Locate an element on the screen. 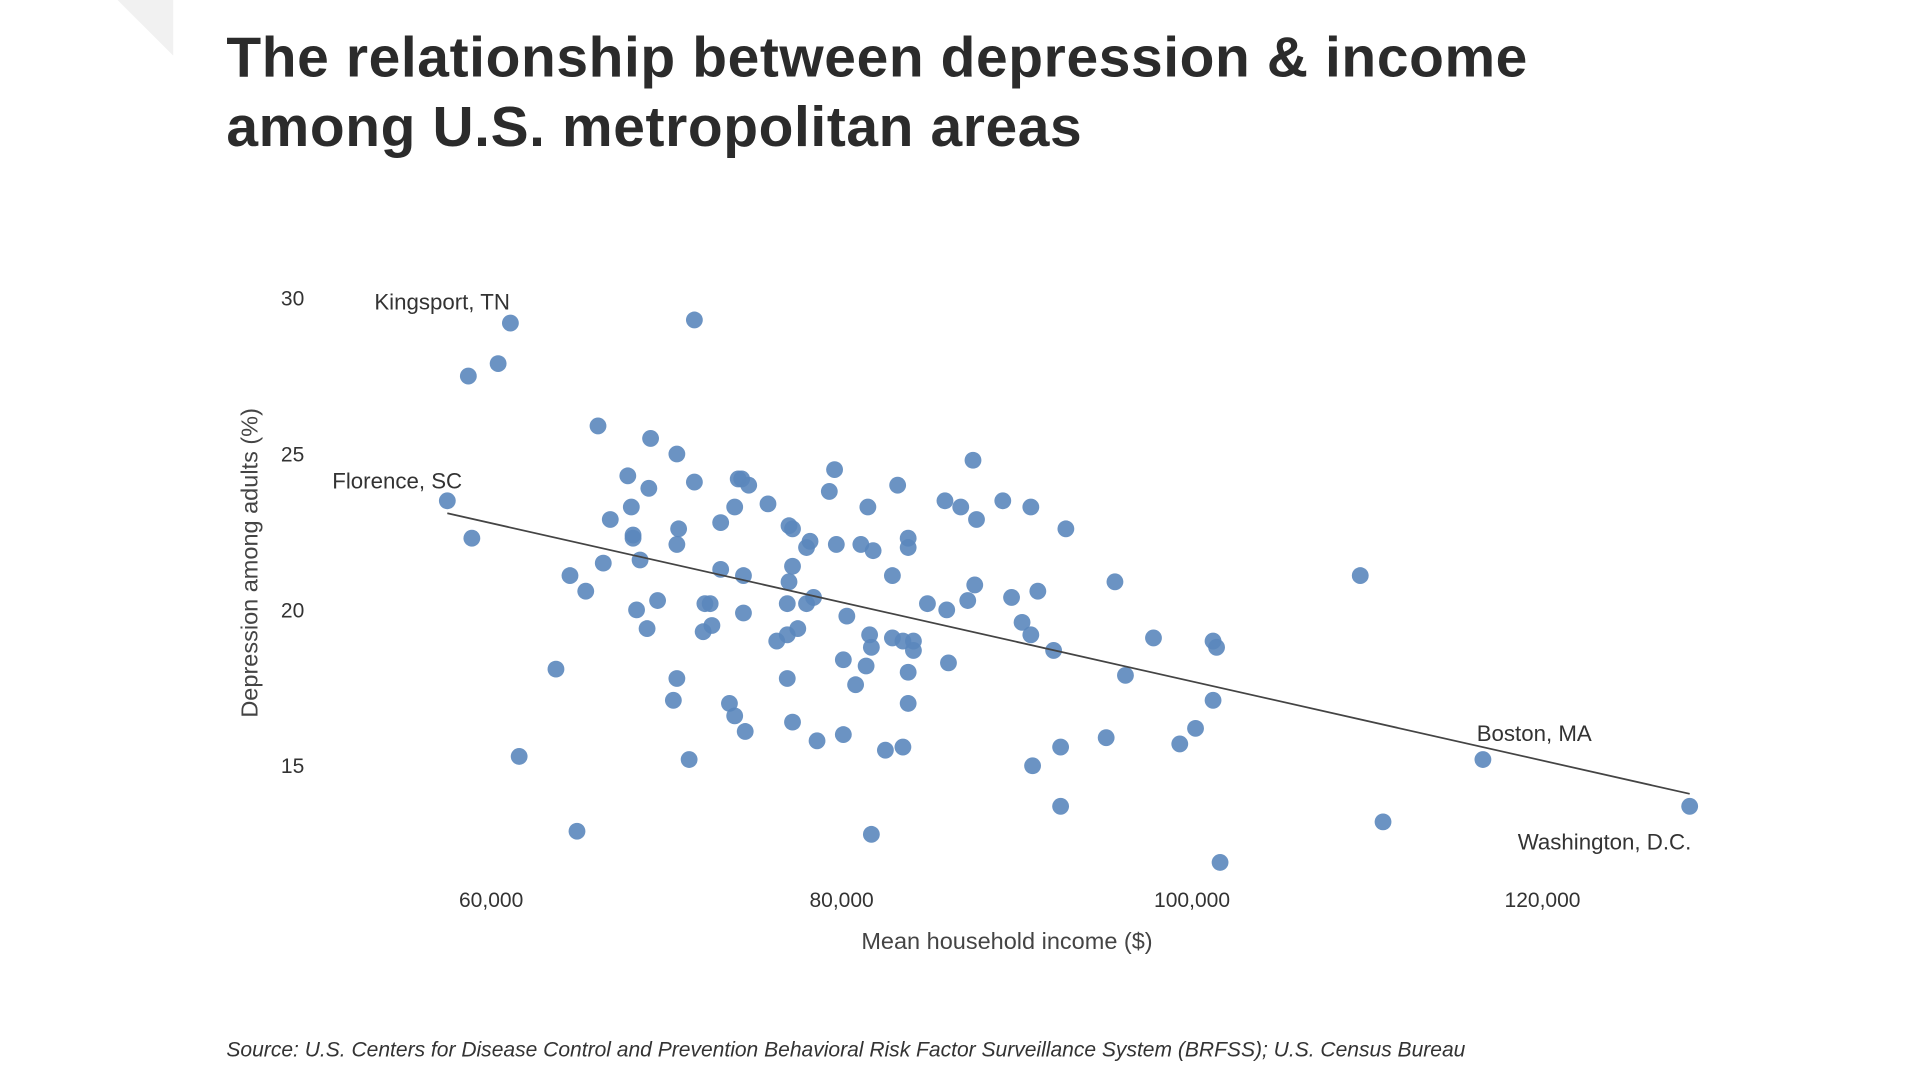 The image size is (1920, 1080). x-tick-label: 80,000 is located at coordinates (841, 900).